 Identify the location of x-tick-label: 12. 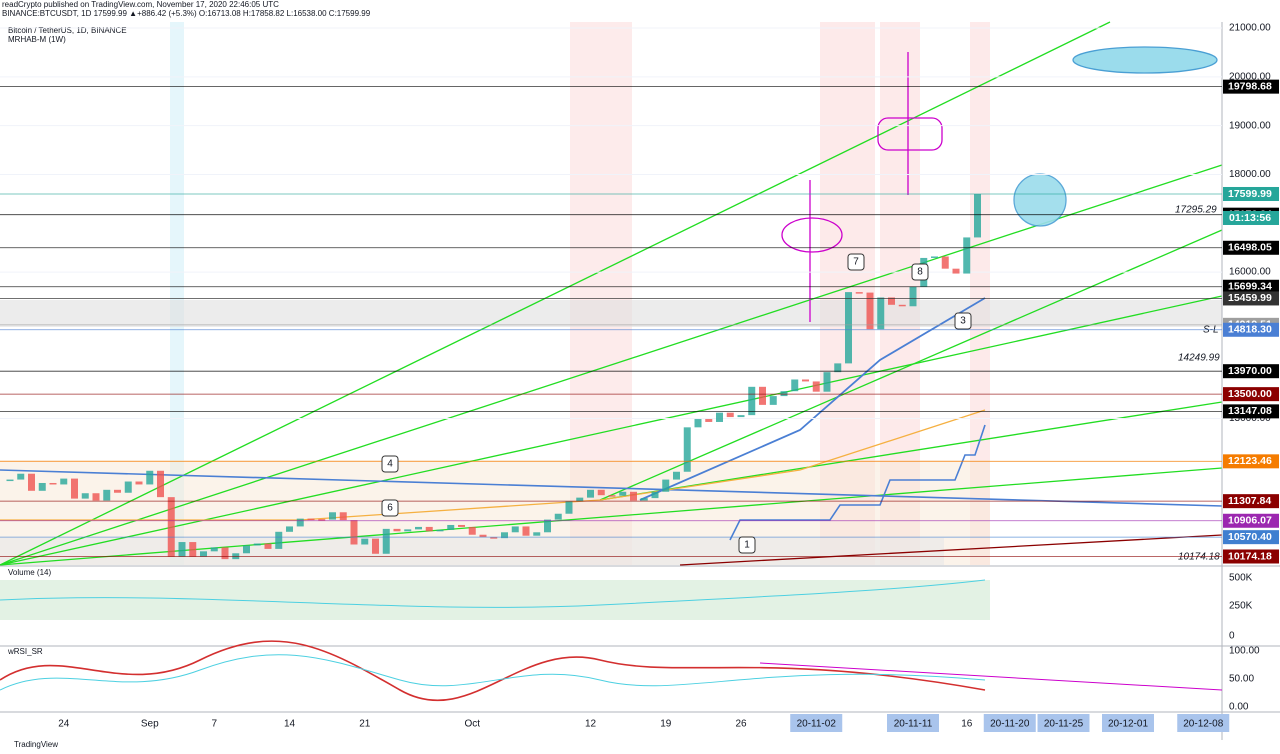
(591, 724).